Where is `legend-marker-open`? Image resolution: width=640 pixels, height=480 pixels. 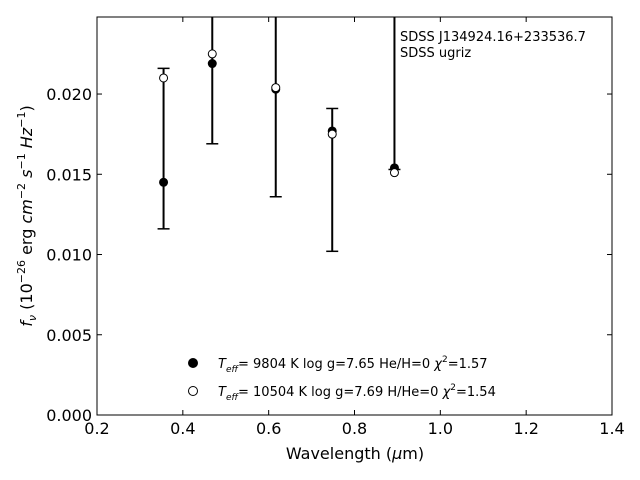
legend-marker-open is located at coordinates (193, 391).